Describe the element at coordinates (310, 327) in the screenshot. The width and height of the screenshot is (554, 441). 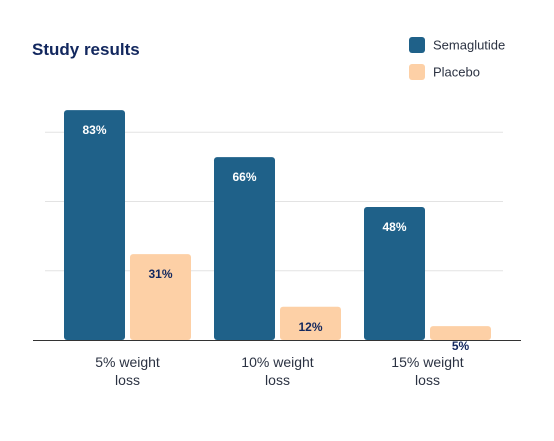
I see `data-label-placebo-2: 12%` at that location.